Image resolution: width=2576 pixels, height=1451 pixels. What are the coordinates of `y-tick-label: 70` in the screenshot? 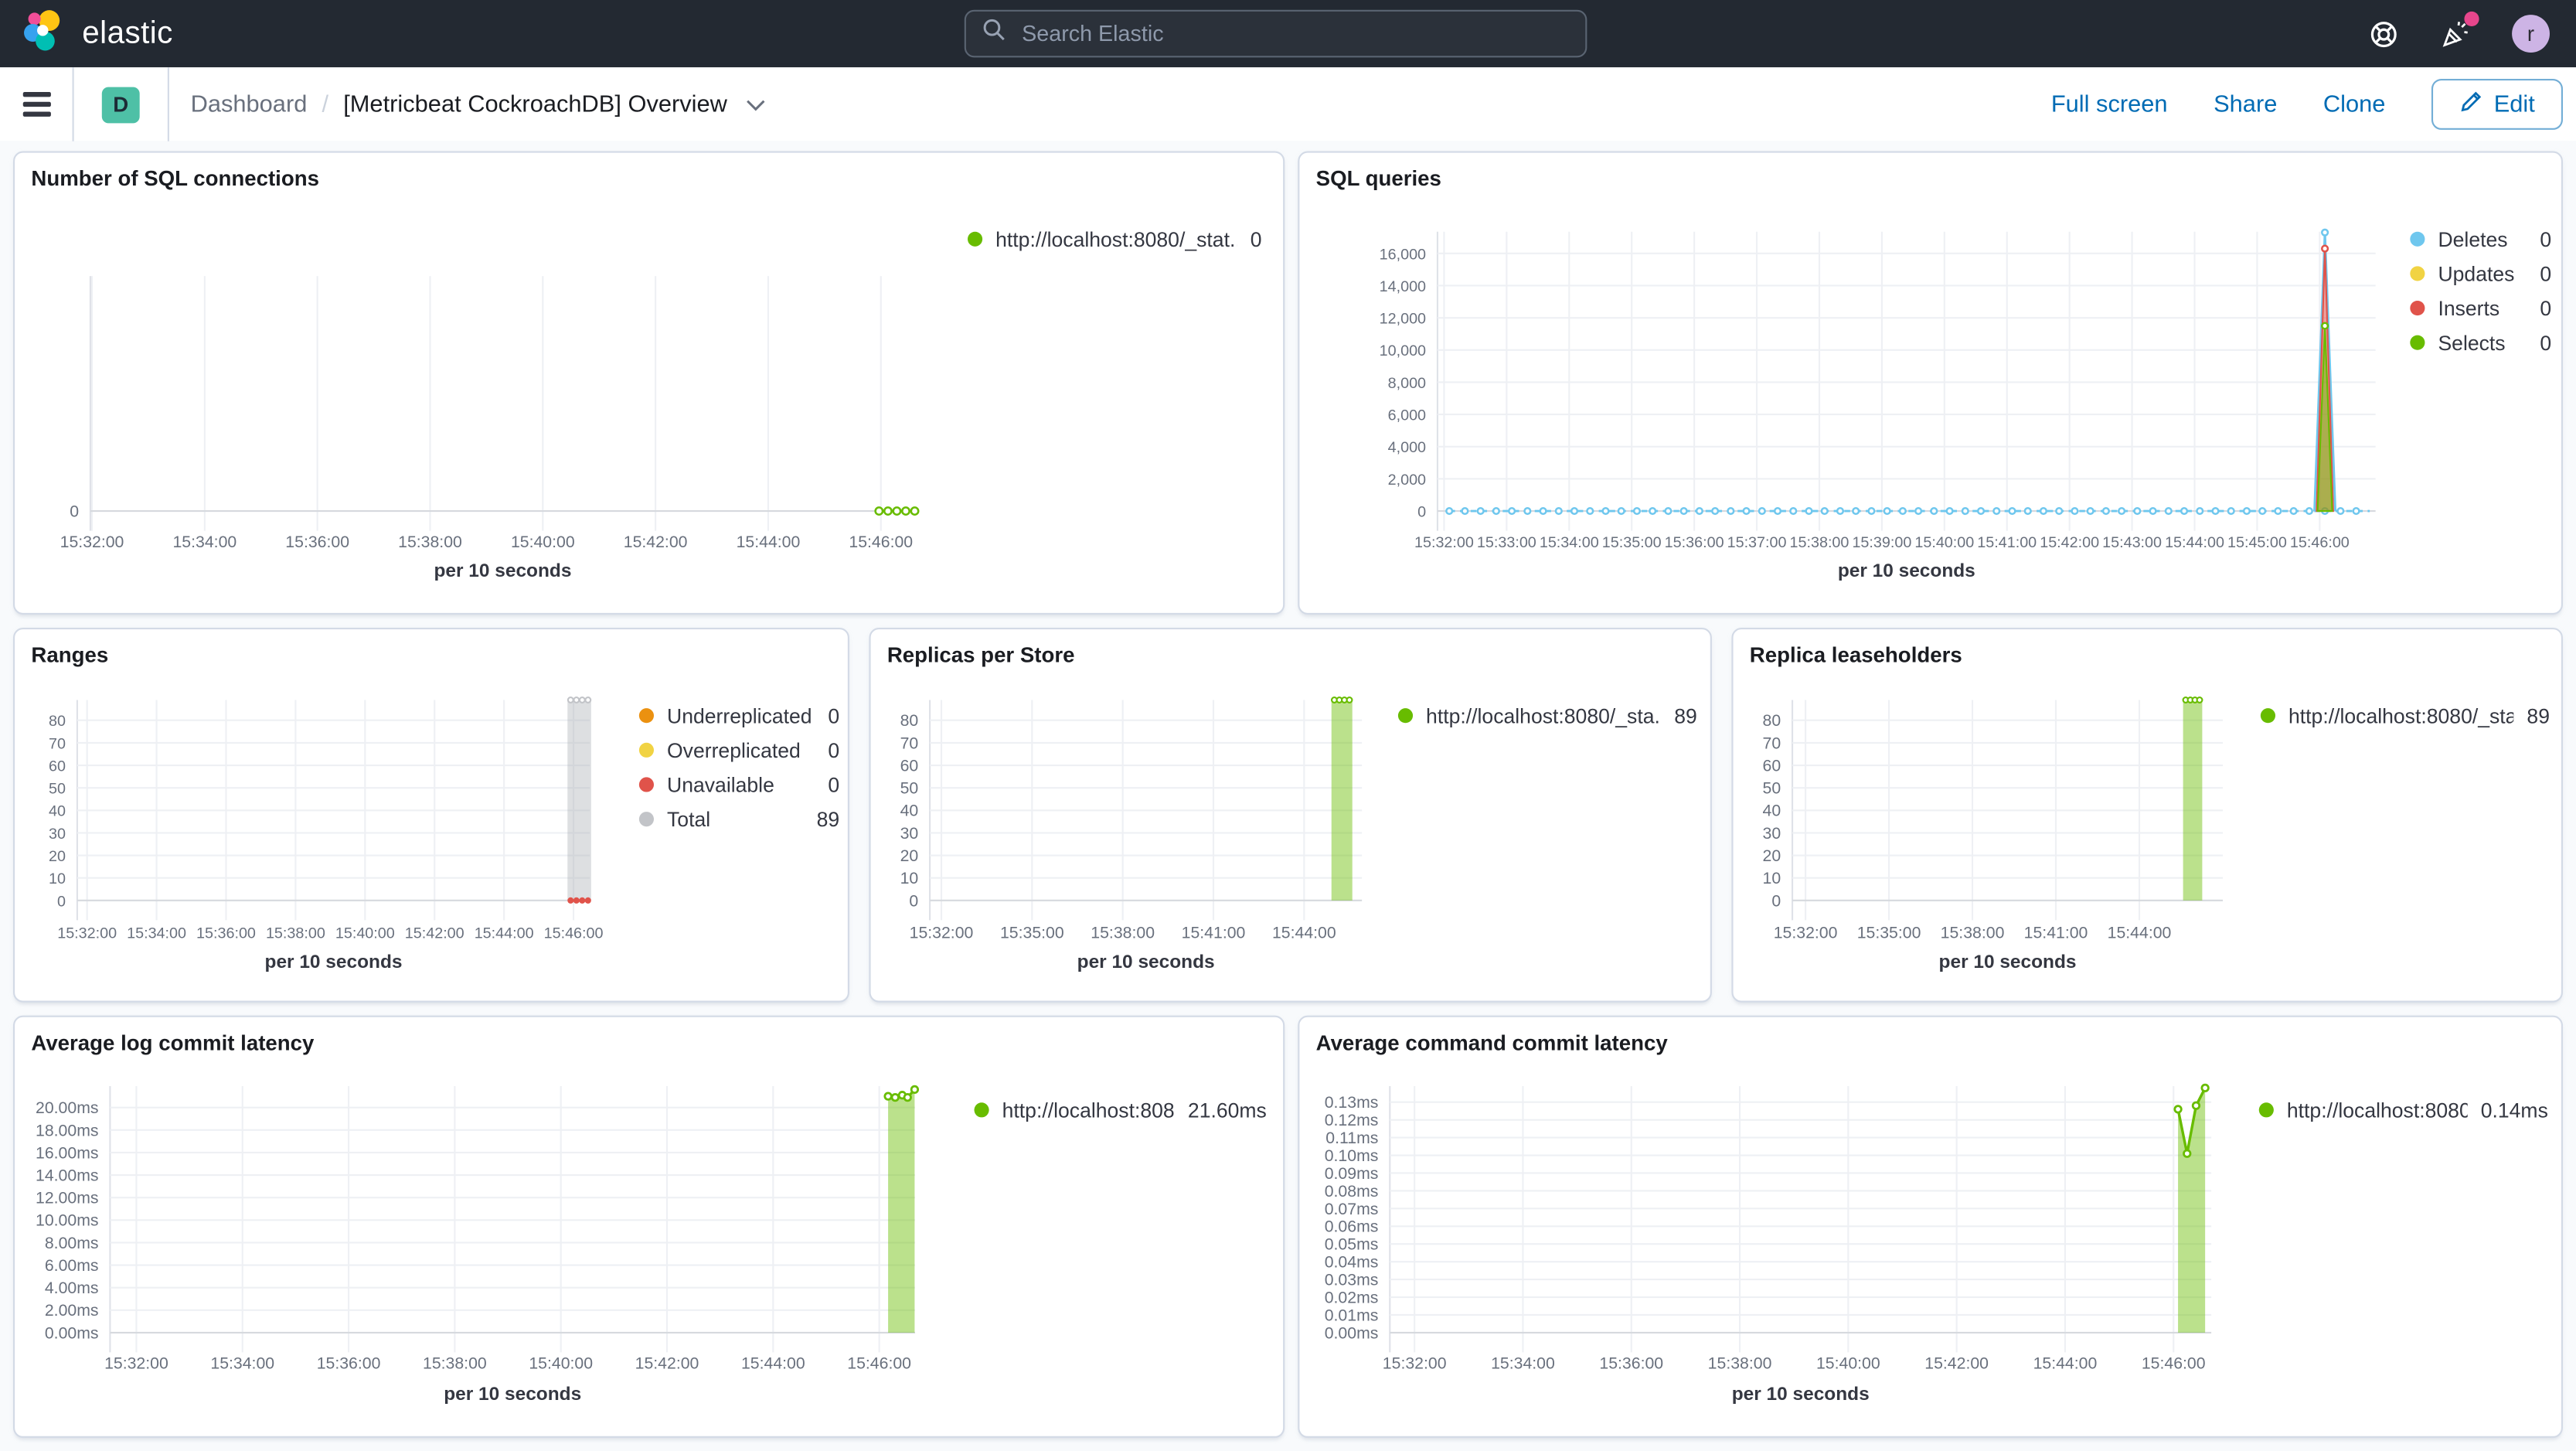 It's located at (1772, 743).